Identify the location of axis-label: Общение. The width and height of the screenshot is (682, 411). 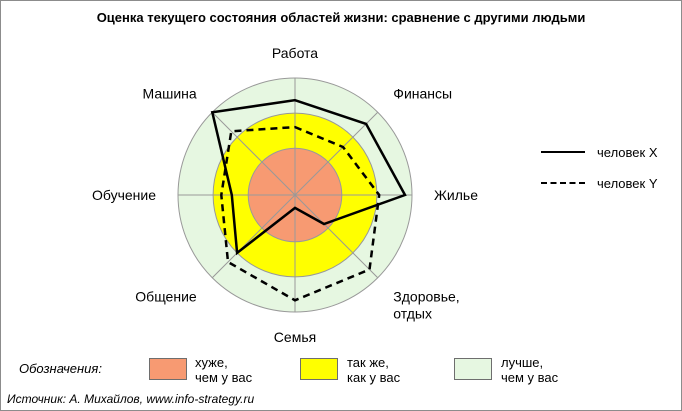
(166, 296).